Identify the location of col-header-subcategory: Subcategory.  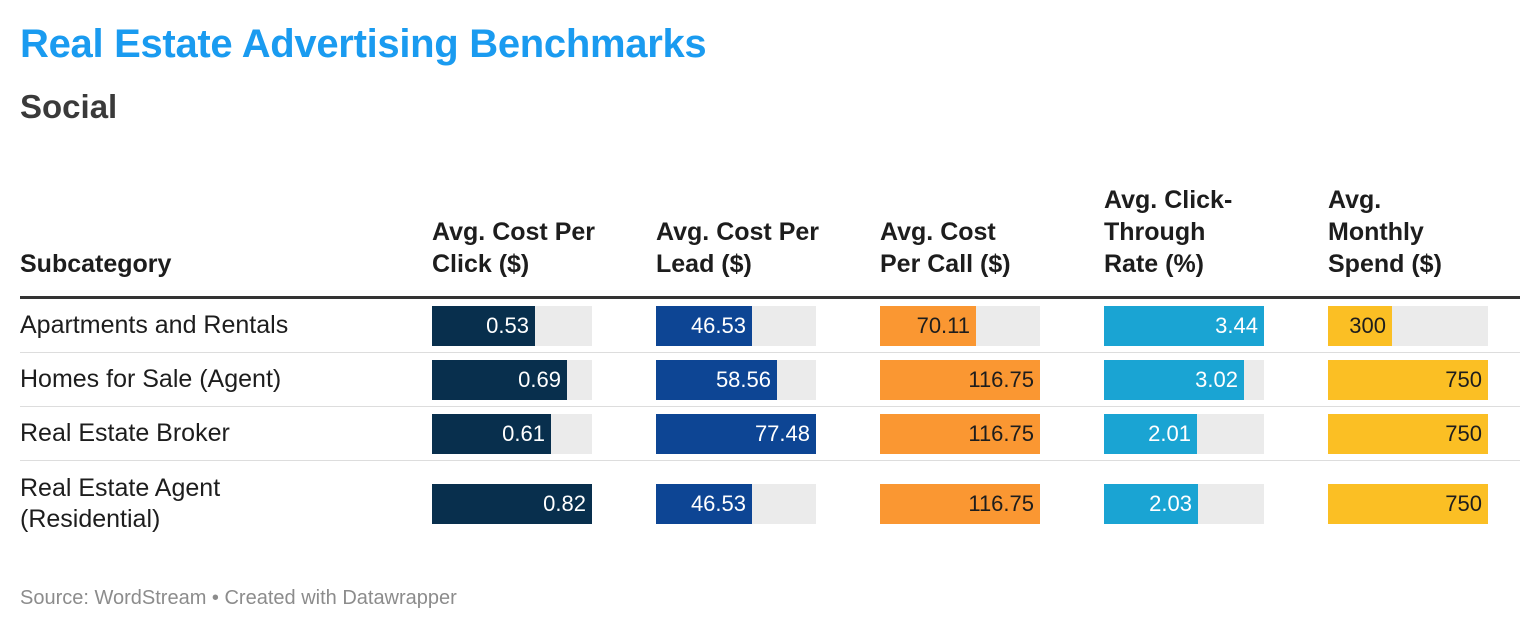
(226, 241).